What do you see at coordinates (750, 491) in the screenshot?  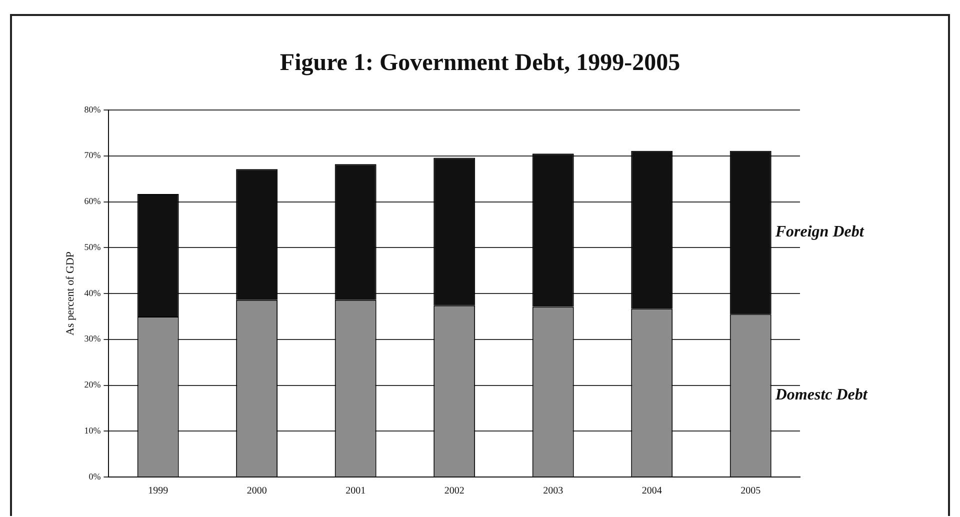 I see `x-tick-label: 2005` at bounding box center [750, 491].